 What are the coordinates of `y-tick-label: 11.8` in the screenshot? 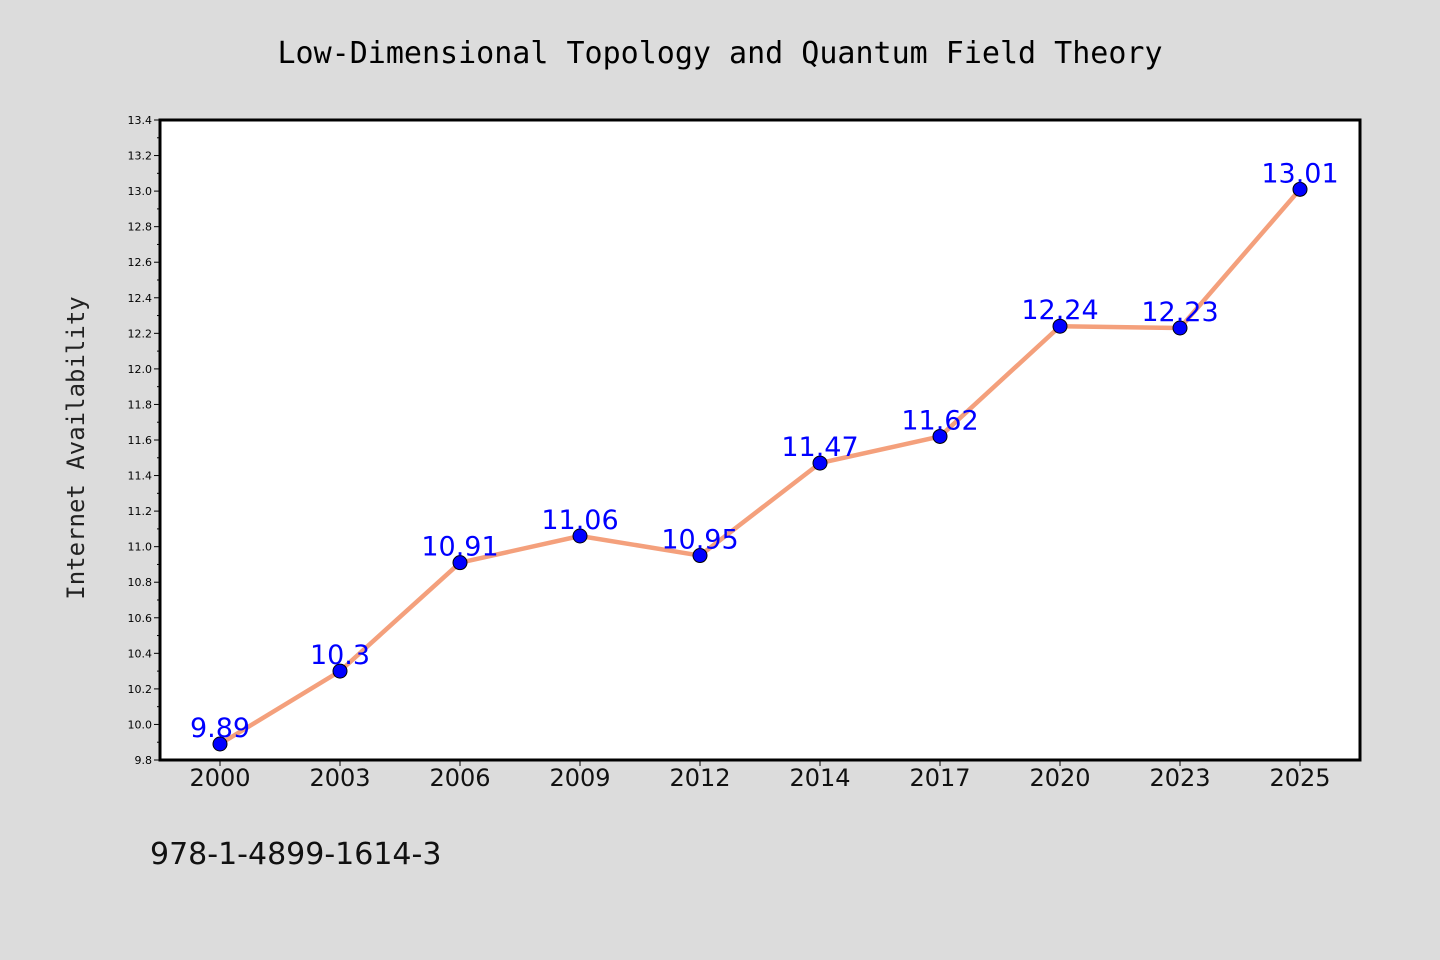 It's located at (140, 404).